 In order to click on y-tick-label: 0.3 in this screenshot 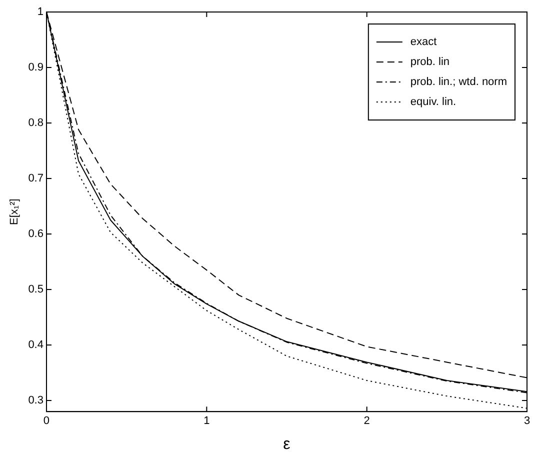, I will do `click(36, 400)`.